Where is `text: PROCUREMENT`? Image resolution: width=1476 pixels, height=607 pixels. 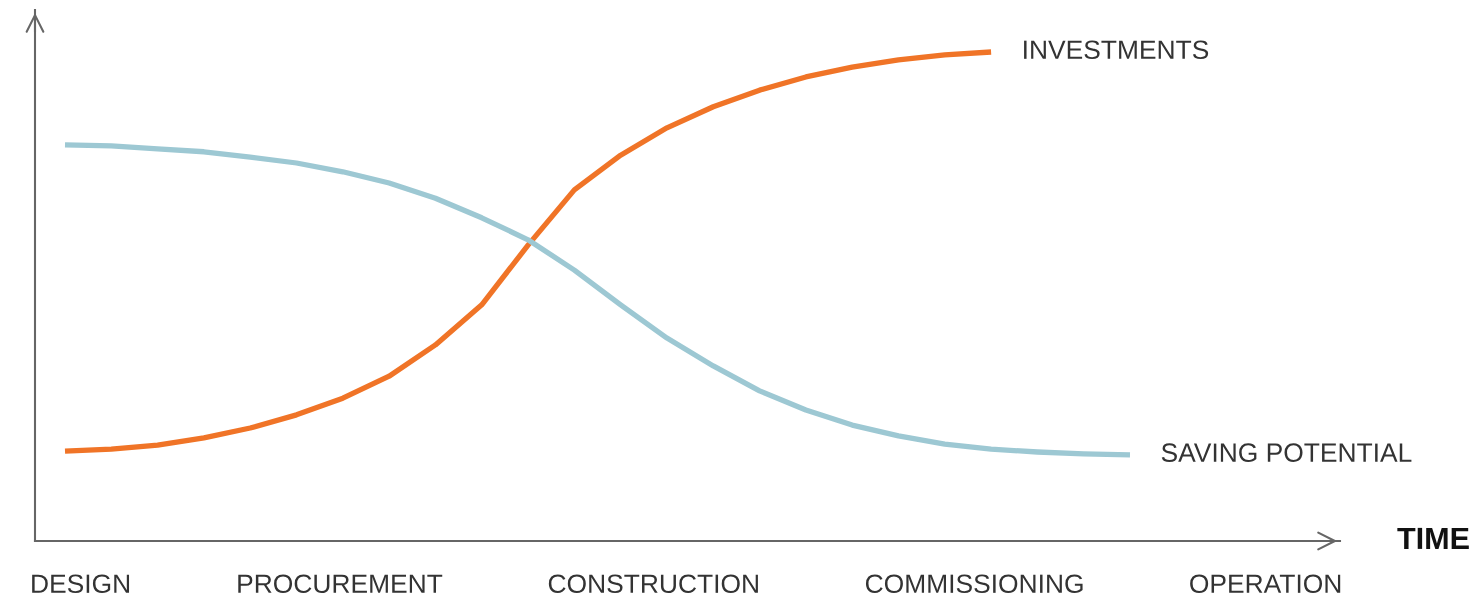 text: PROCUREMENT is located at coordinates (340, 584).